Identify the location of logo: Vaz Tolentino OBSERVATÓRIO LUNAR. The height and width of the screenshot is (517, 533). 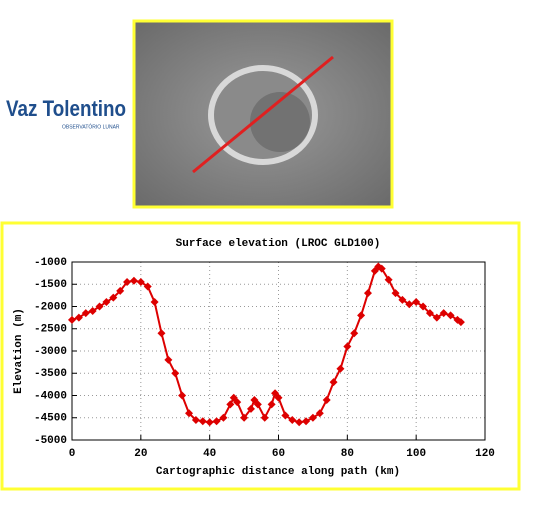
(66, 113).